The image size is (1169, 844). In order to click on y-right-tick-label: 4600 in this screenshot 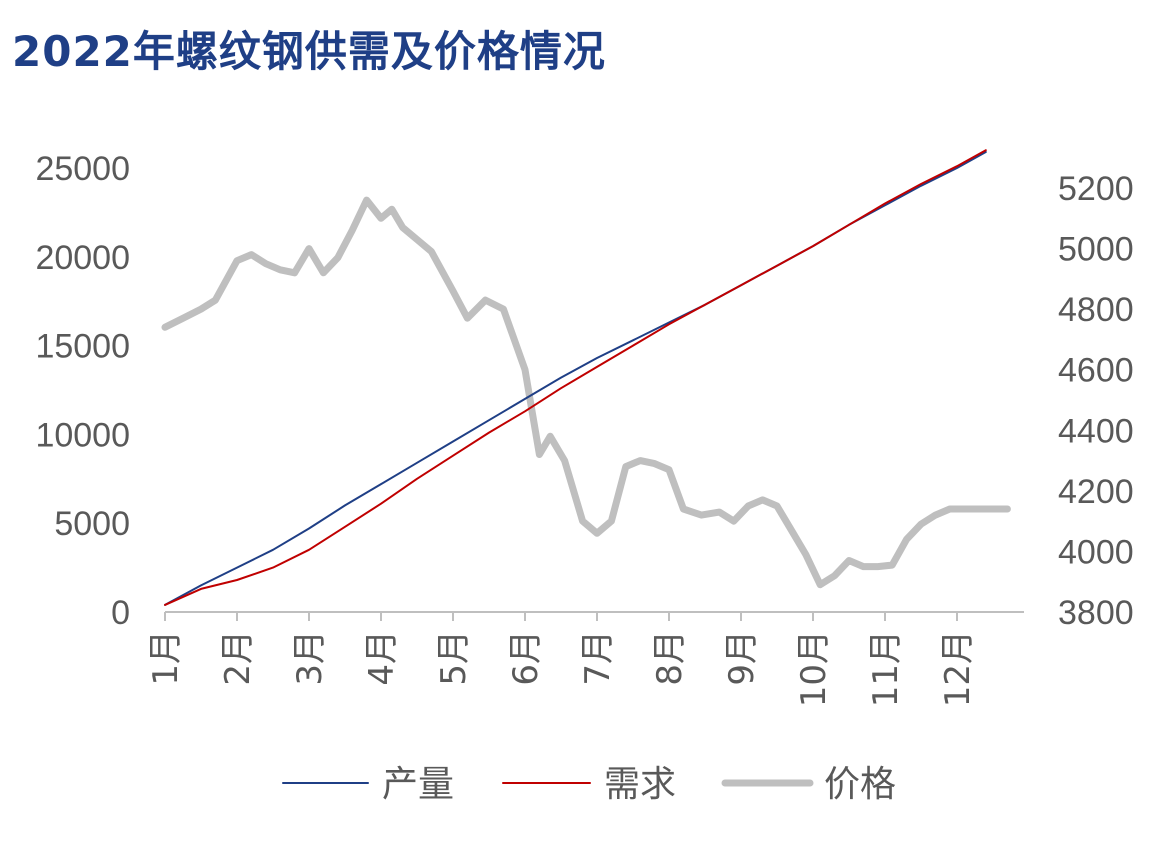, I will do `click(1096, 371)`.